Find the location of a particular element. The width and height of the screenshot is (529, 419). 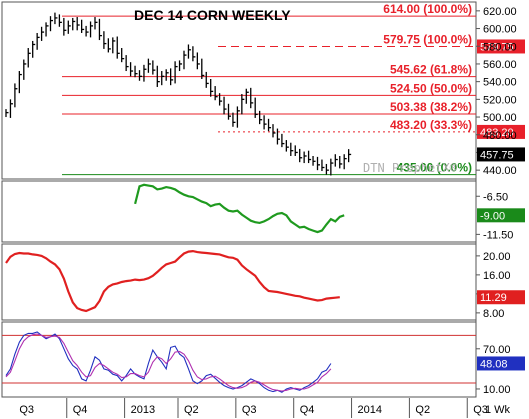

last-price-tag-bg is located at coordinates (501, 154).